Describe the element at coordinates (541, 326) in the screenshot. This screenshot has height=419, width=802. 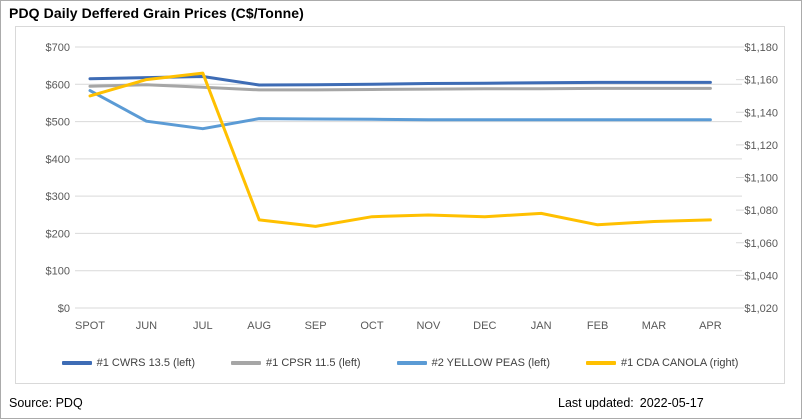
I see `x-axis-label: JAN` at that location.